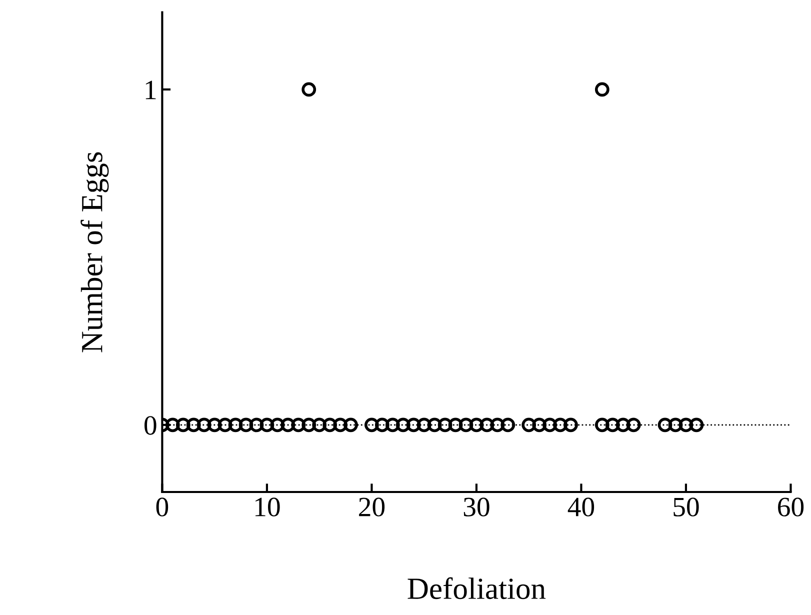 The image size is (811, 615). Describe the element at coordinates (372, 507) in the screenshot. I see `x-tick-label: 20` at that location.